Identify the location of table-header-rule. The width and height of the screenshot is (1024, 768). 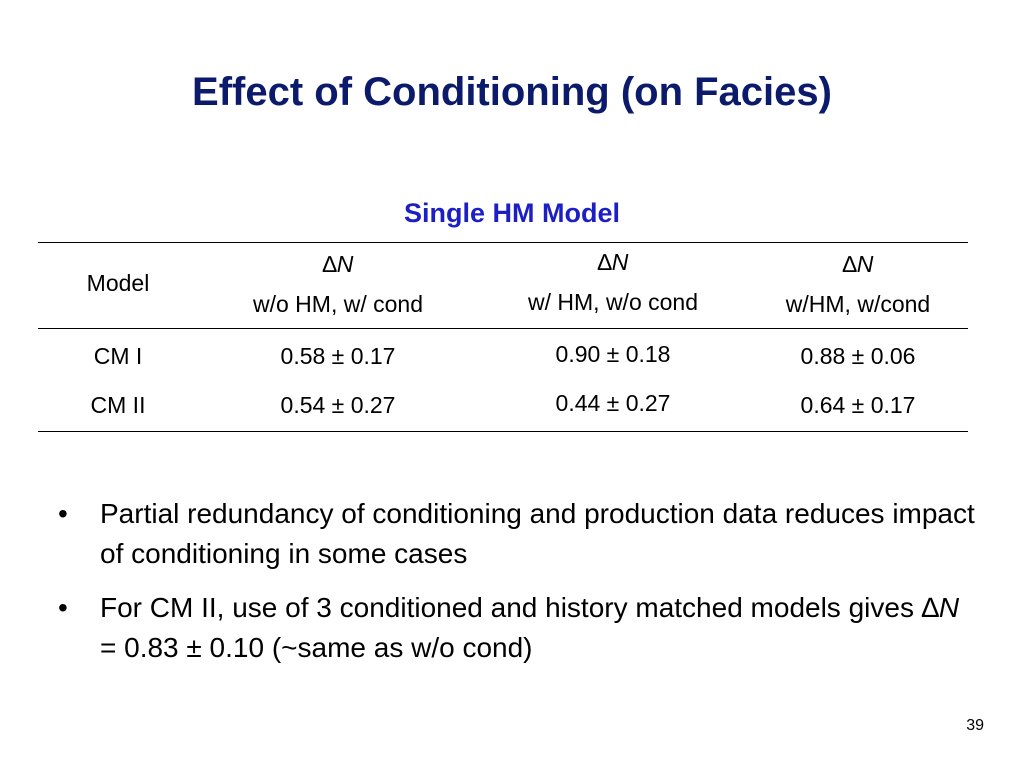
(503, 328).